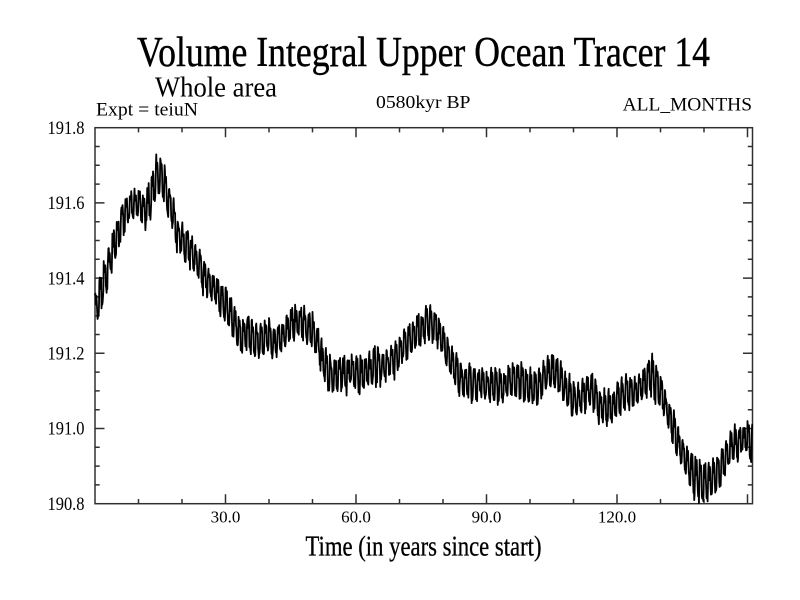 The image size is (800, 600). I want to click on svg-text: 90.0, so click(487, 517).